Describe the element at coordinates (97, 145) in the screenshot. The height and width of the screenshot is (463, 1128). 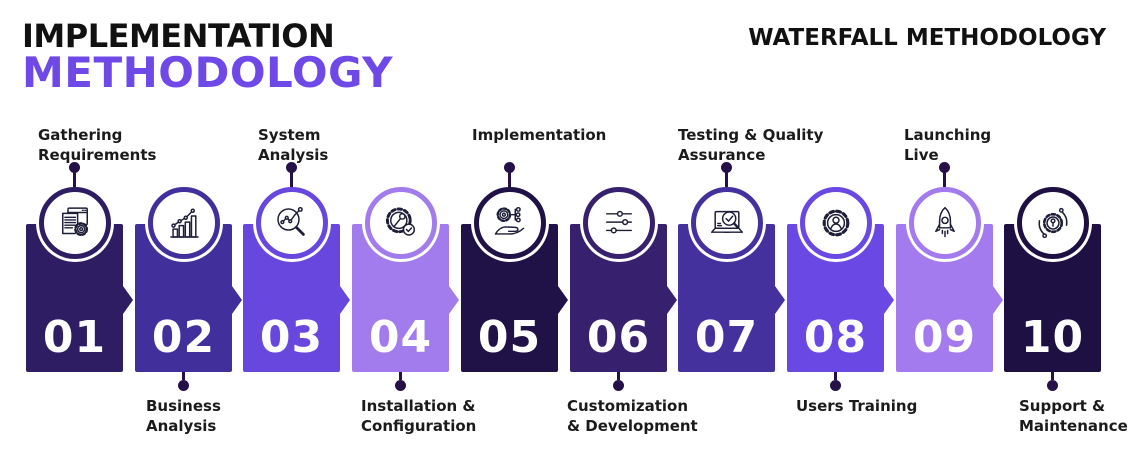
I see `step-label-01: Gathering Requirements` at that location.